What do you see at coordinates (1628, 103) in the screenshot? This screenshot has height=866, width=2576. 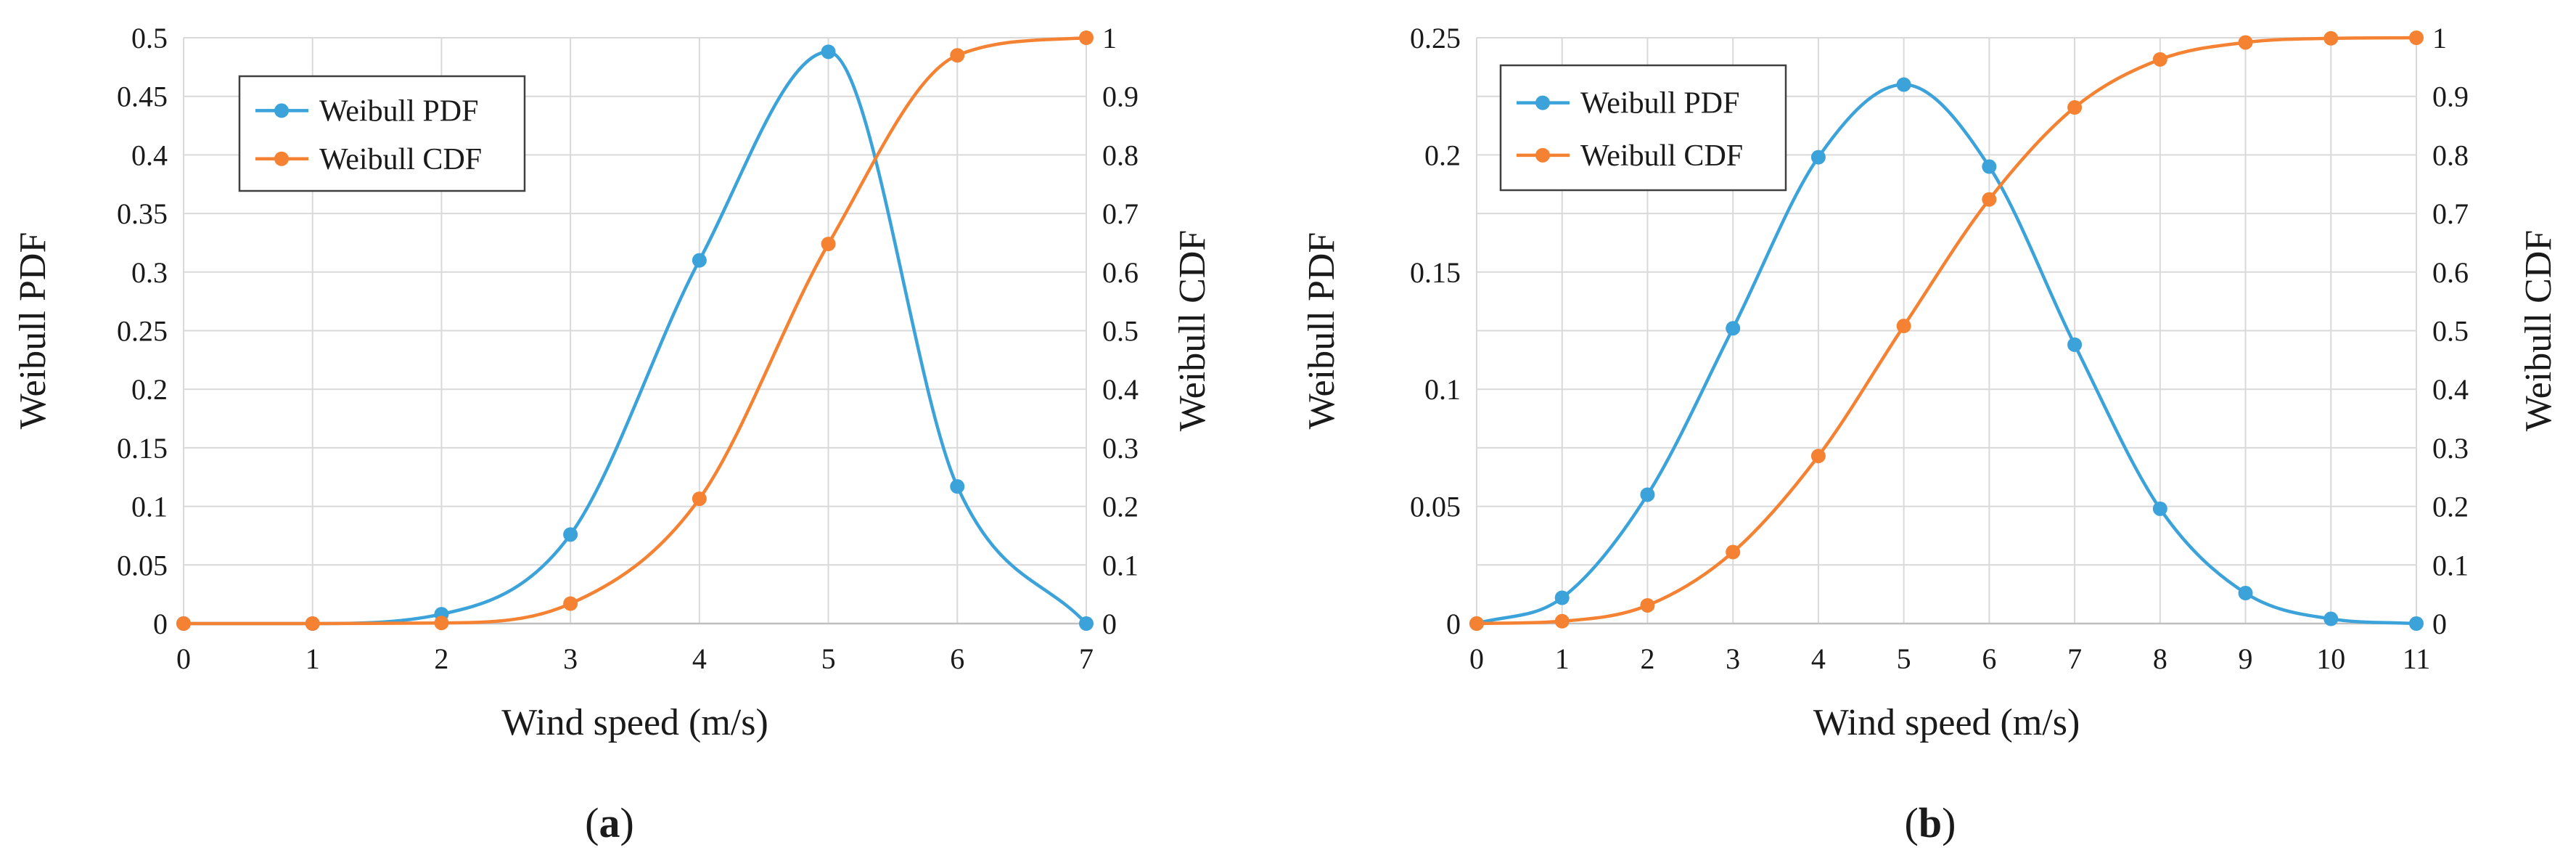 I see `legend-entry: Weibull PDF` at bounding box center [1628, 103].